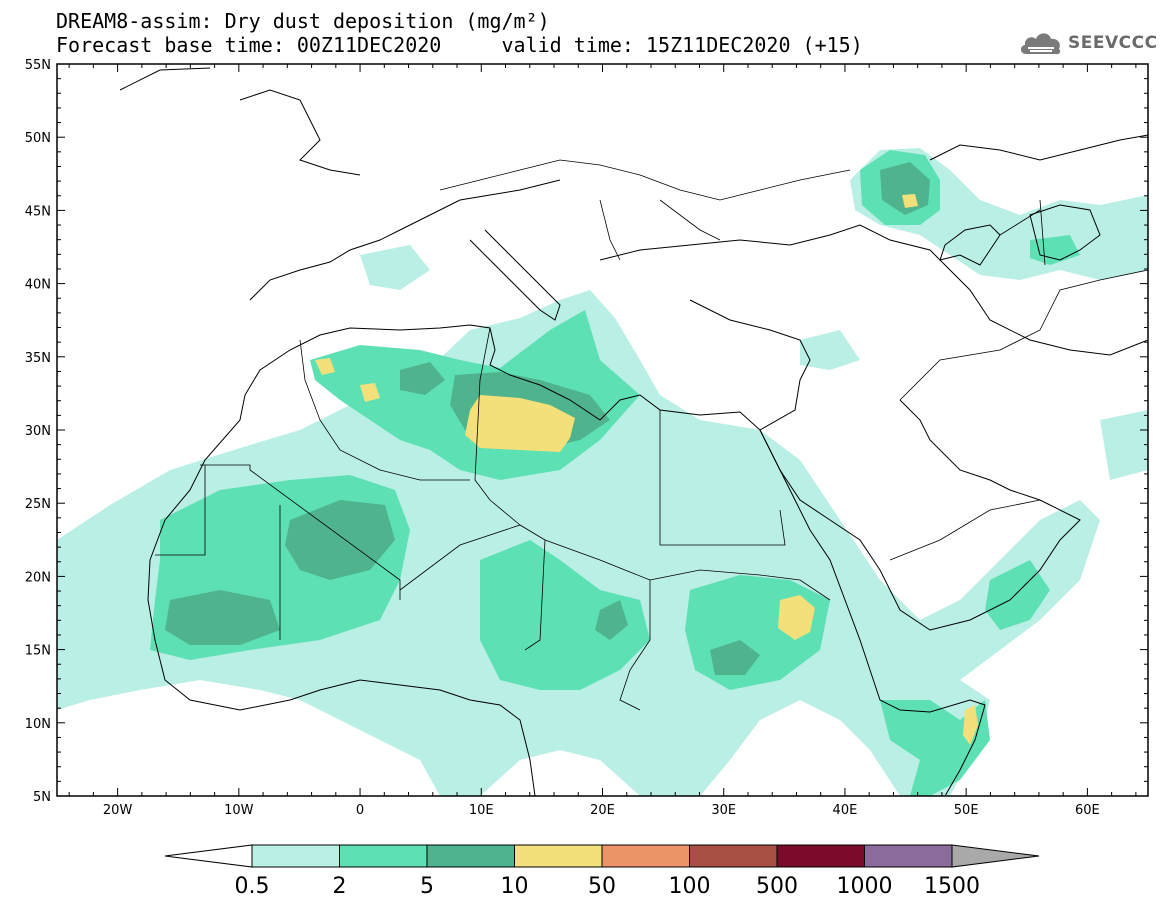  What do you see at coordinates (723, 810) in the screenshot?
I see `lon-tick-label: 30E` at bounding box center [723, 810].